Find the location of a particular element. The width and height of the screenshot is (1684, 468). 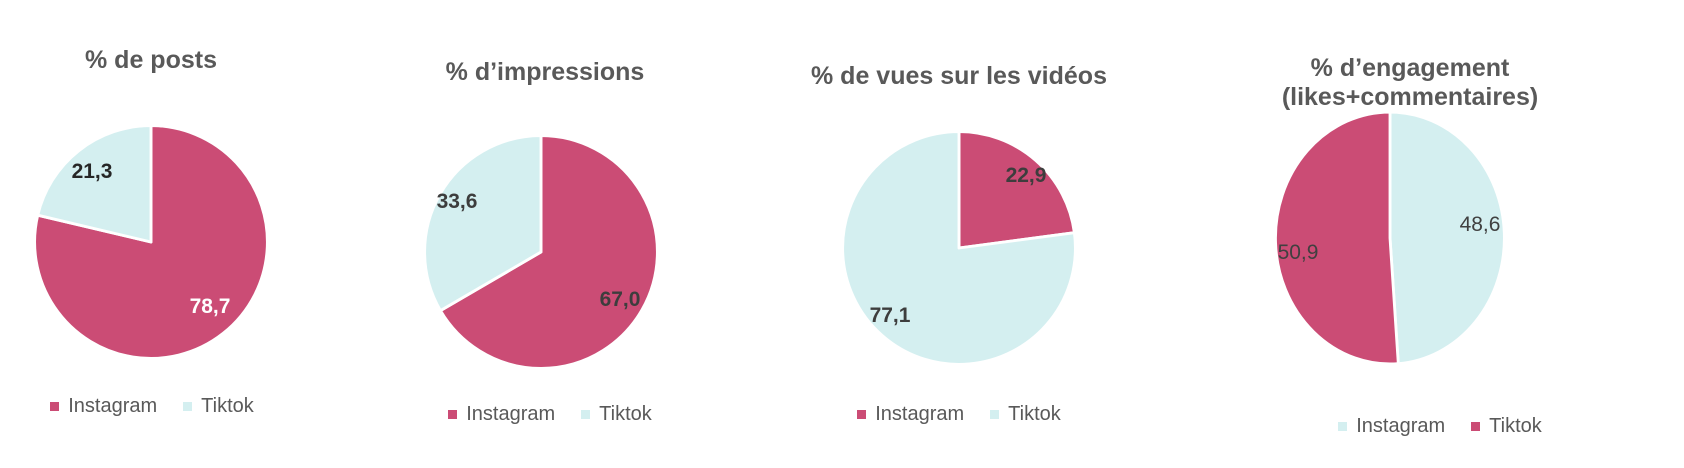

legend-video-views: Instagram Tiktok is located at coordinates (959, 414).